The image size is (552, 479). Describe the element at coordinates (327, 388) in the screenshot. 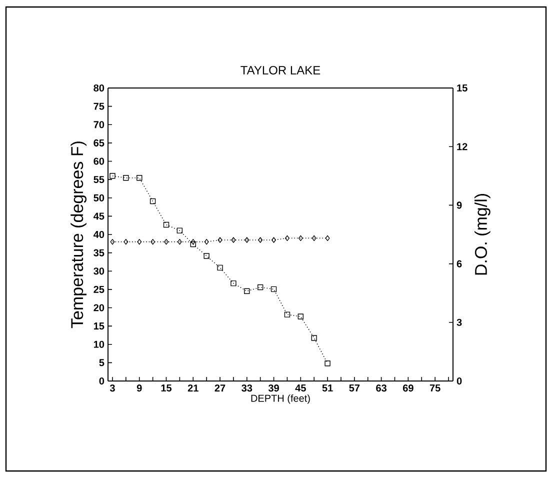

I see `x-tick-label: 51` at that location.